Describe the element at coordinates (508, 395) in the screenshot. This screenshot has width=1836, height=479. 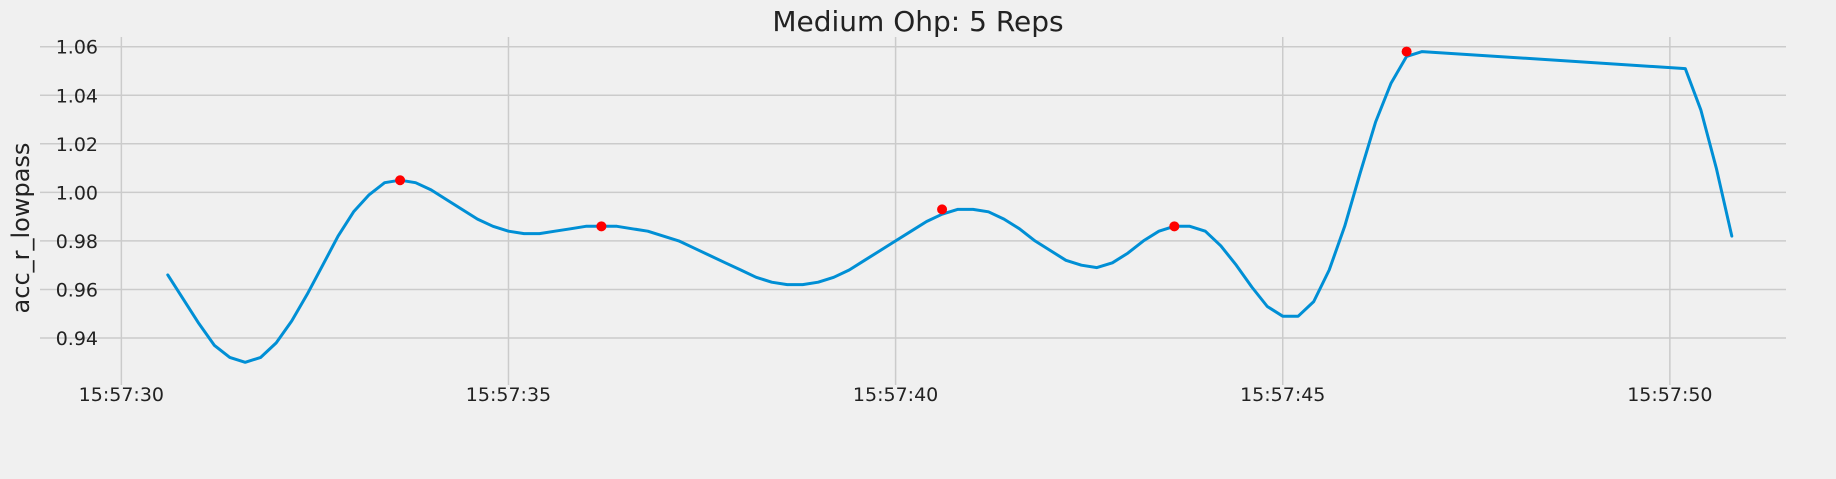
I see `x-tick-label: 15:57:35` at that location.